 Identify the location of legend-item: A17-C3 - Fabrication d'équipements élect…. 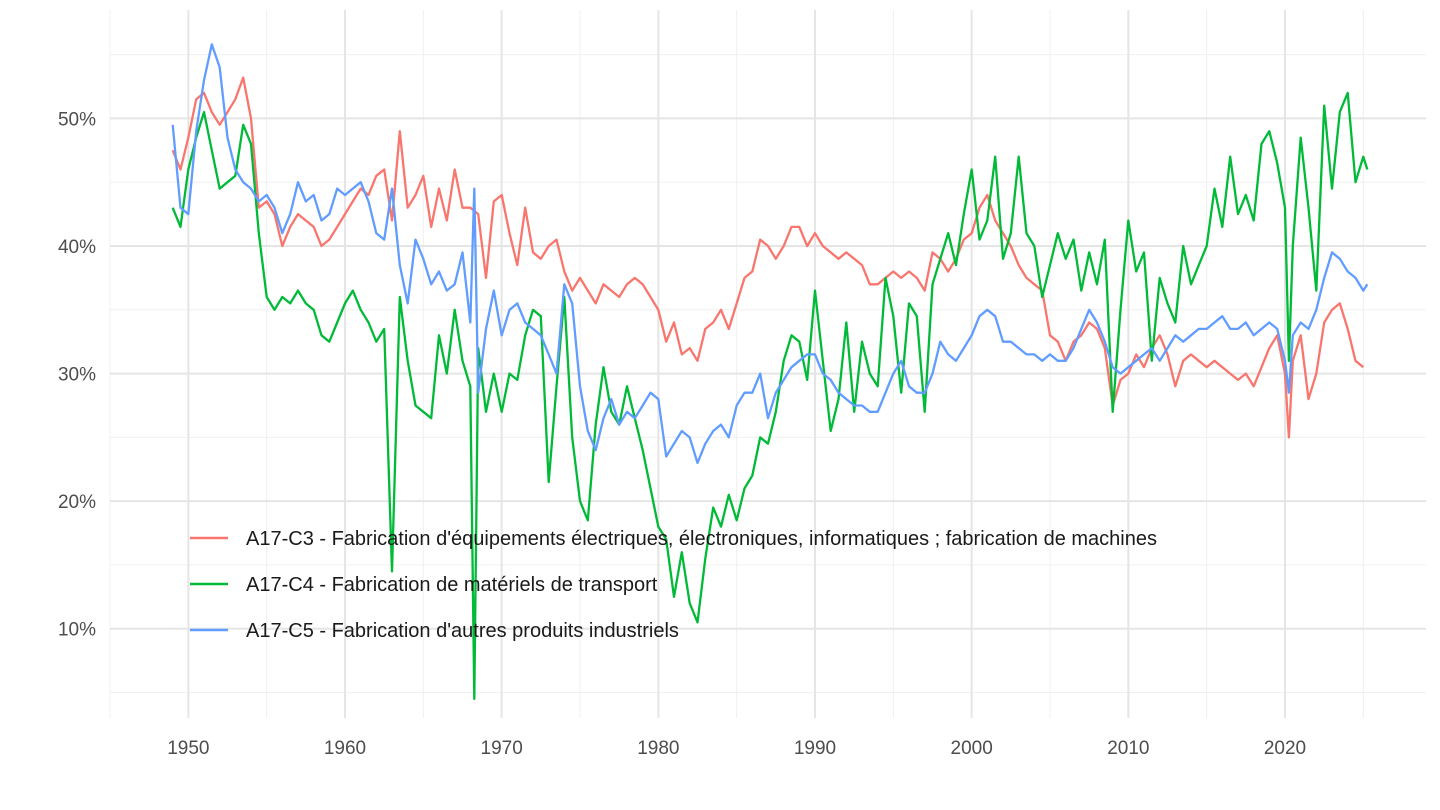
(673, 539).